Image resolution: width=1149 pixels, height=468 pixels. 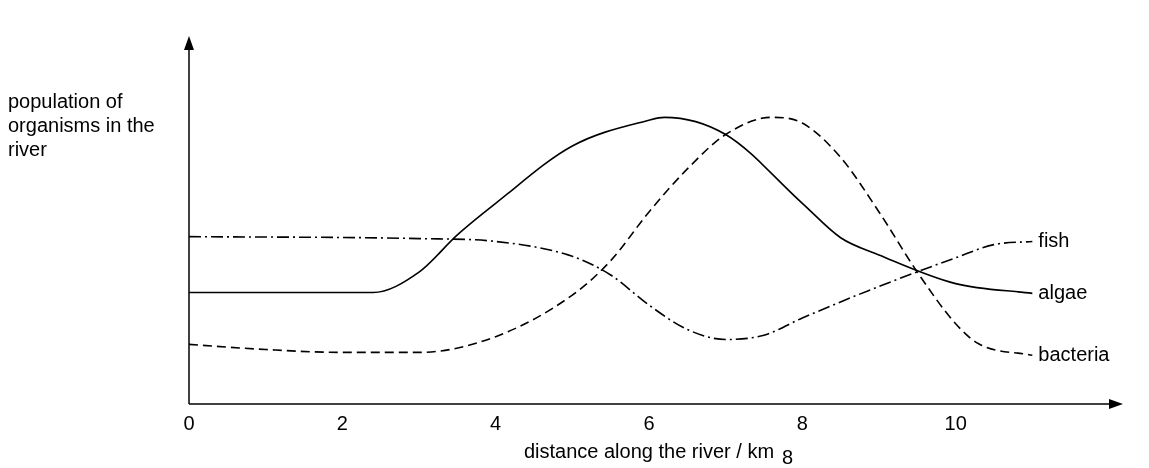 What do you see at coordinates (342, 422) in the screenshot?
I see `x-tick-label: 2` at bounding box center [342, 422].